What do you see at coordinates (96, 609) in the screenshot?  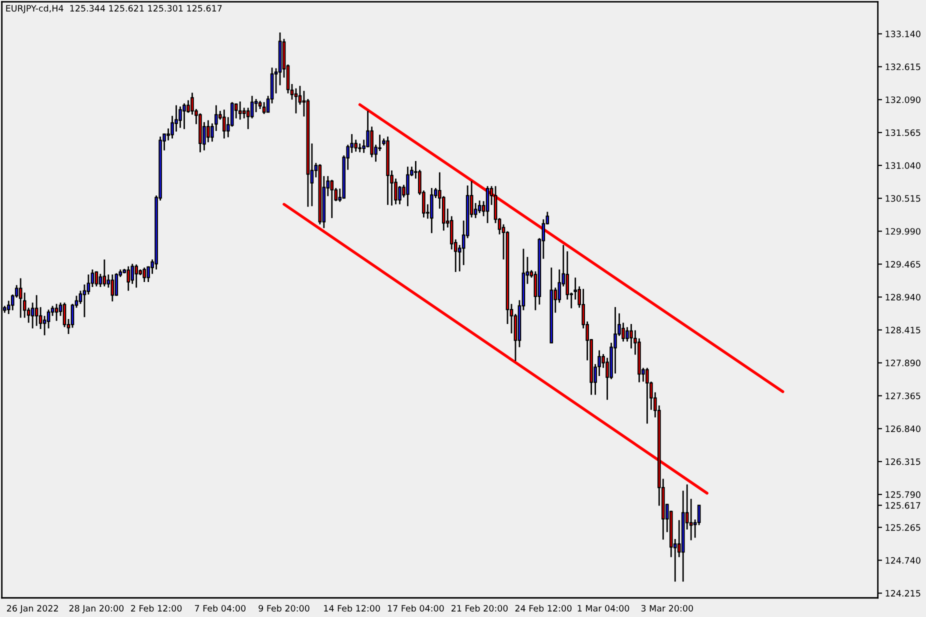 I see `x-tick-label: 28 Jan 20:00` at bounding box center [96, 609].